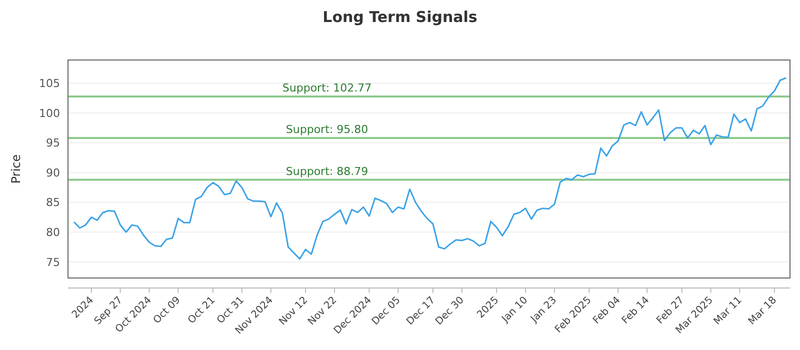 This screenshot has height=350, width=800. Describe the element at coordinates (49, 113) in the screenshot. I see `y-tick-label: 100` at that location.